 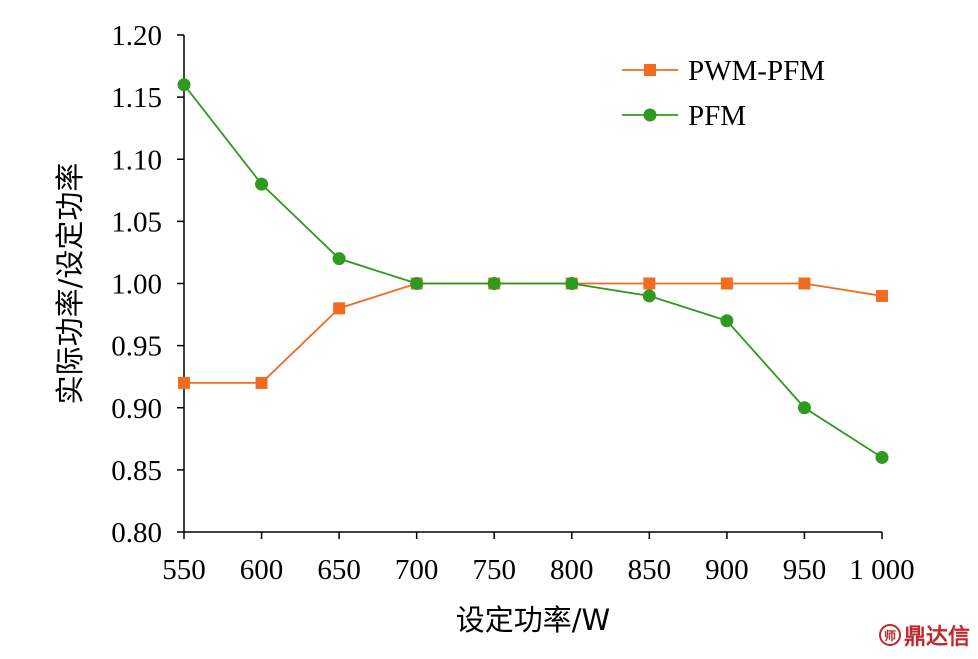 I want to click on y-tick-label: 0.90, so click(x=136, y=409).